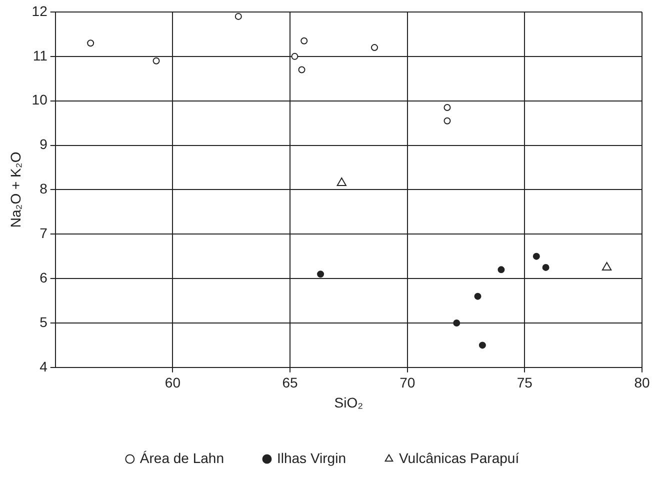 Image resolution: width=654 pixels, height=480 pixels. Describe the element at coordinates (182, 458) in the screenshot. I see `legend-label: Área de Lahn` at that location.